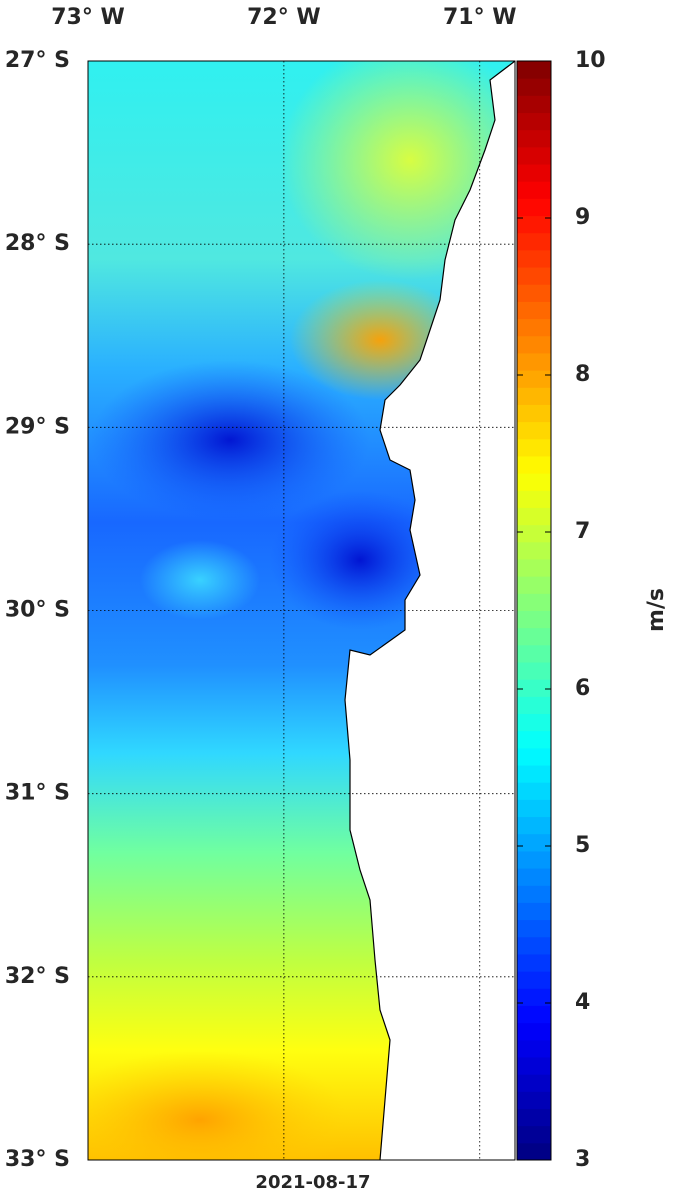 This screenshot has height=1197, width=692. I want to click on x-tick-label: 71° W, so click(480, 17).